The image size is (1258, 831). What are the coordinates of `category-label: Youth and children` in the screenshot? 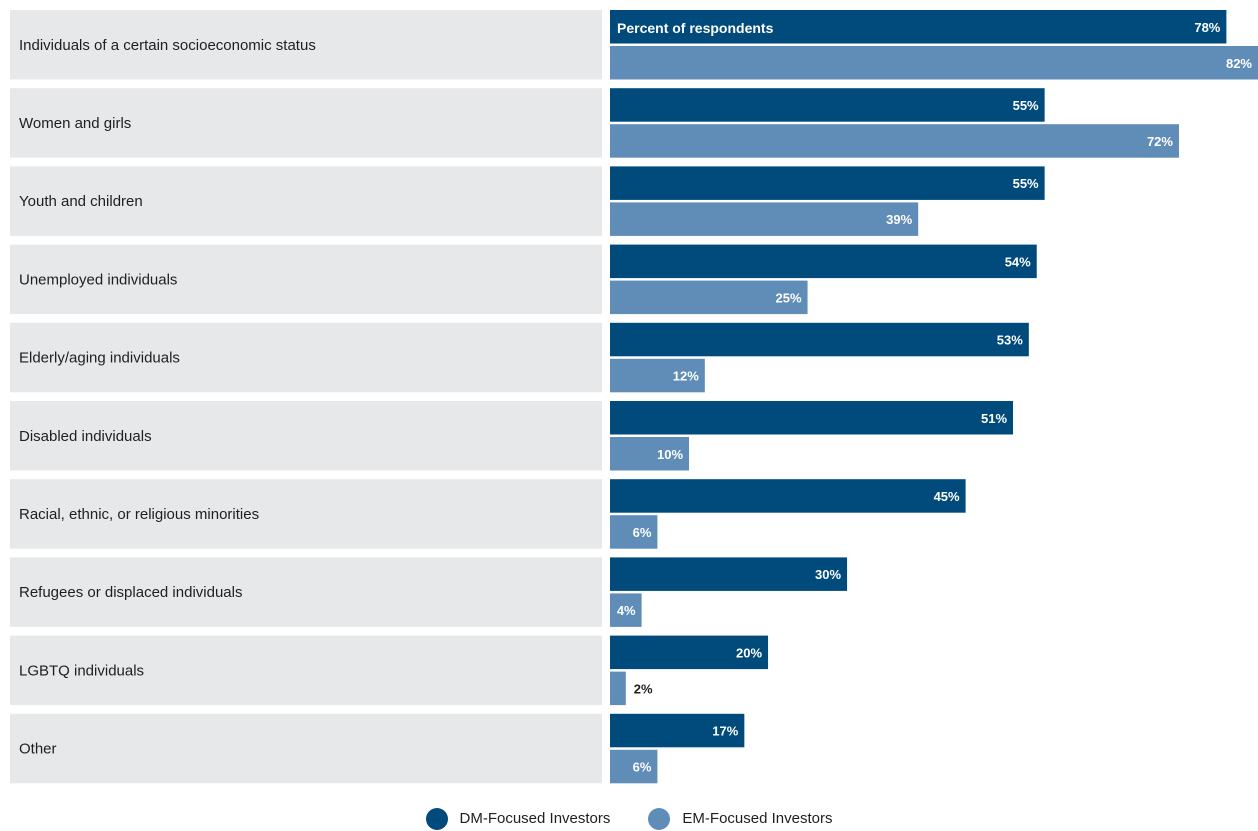 It's located at (81, 201).